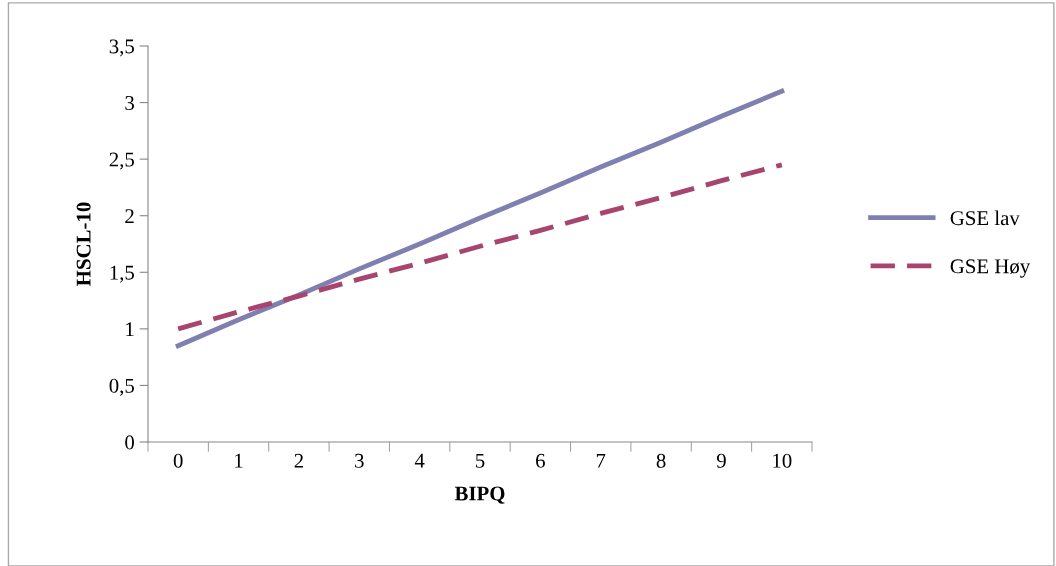  Describe the element at coordinates (601, 460) in the screenshot. I see `x-tick-label: 7` at that location.